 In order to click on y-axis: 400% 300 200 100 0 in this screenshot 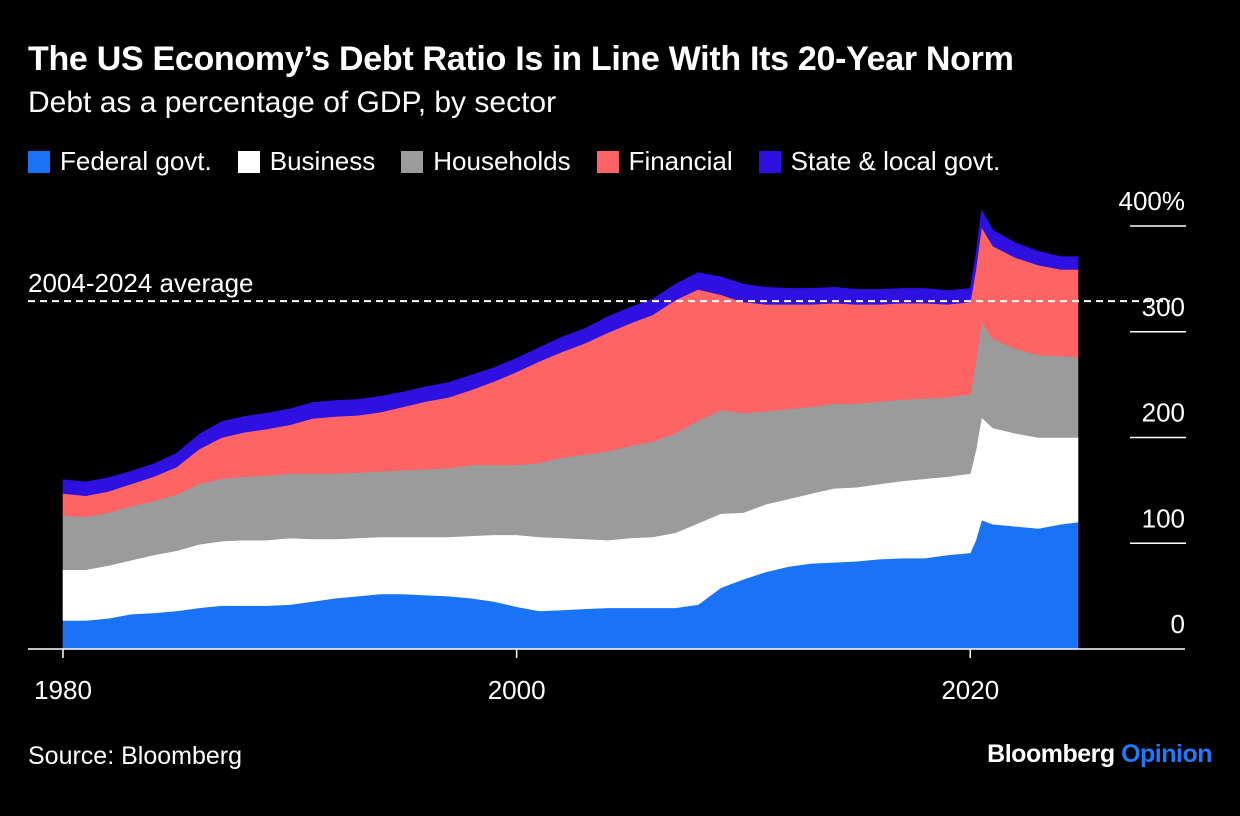, I will do `click(1152, 412)`.